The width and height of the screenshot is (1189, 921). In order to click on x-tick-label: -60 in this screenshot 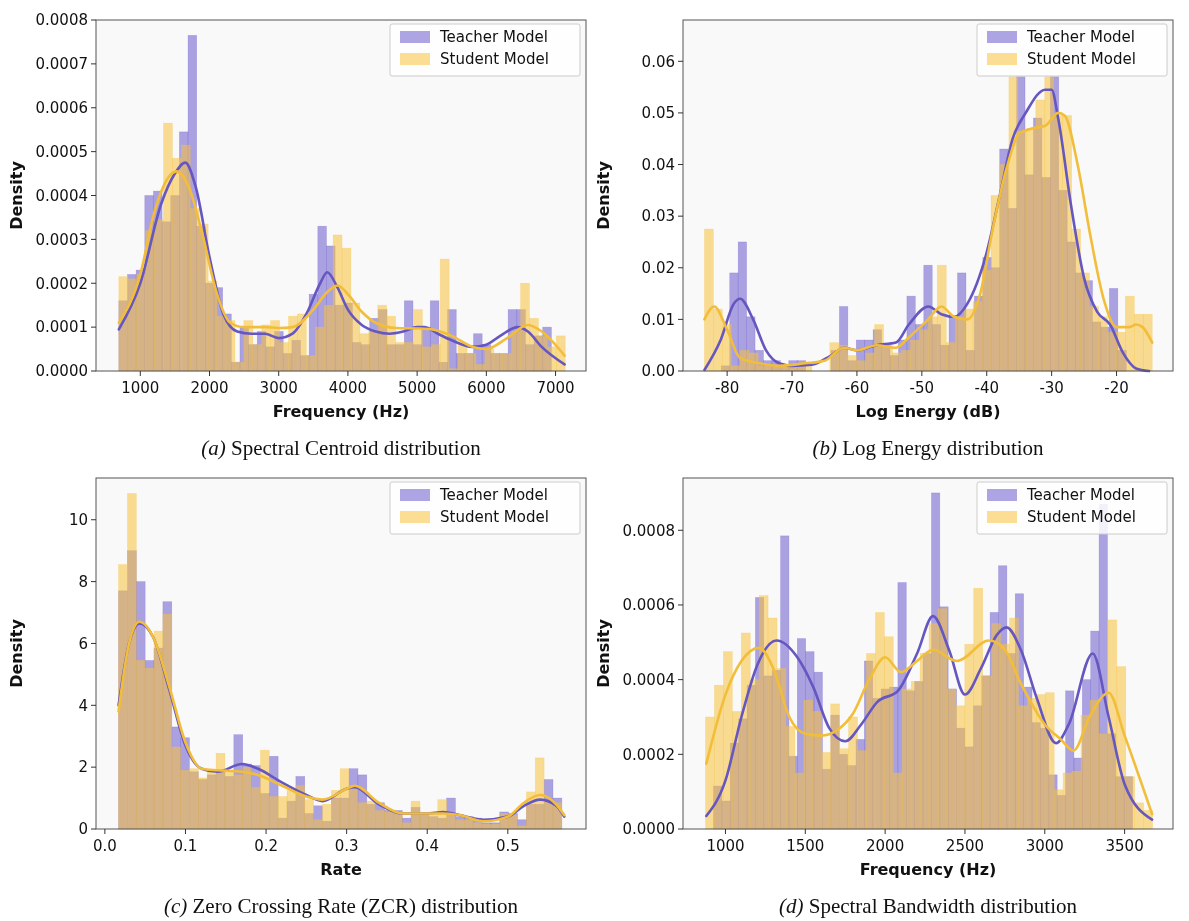, I will do `click(857, 388)`.